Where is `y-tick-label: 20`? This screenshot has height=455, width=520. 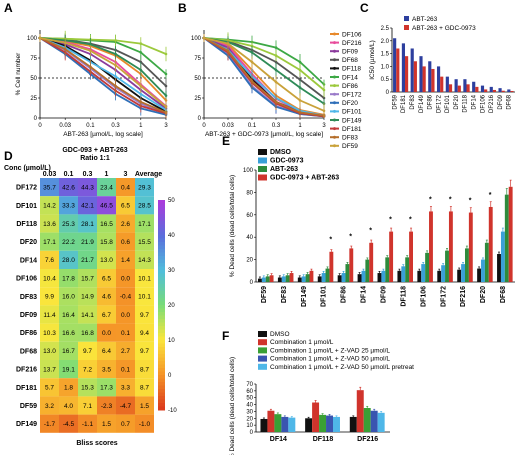
y-tick-label: 20 is located at coordinates (249, 419).